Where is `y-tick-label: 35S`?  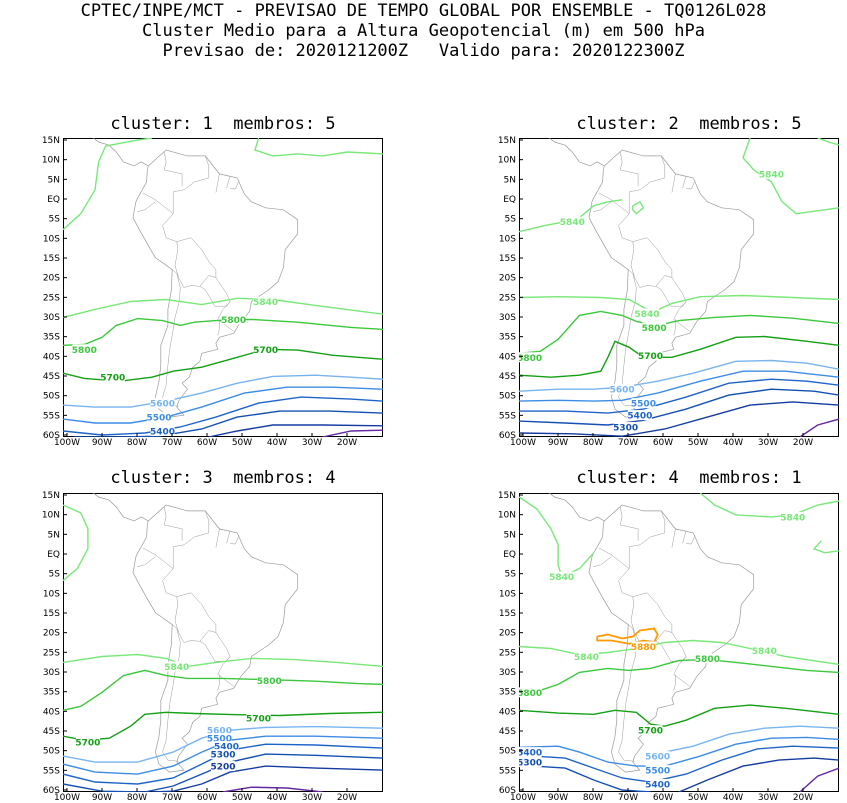 y-tick-label: 35S is located at coordinates (507, 693).